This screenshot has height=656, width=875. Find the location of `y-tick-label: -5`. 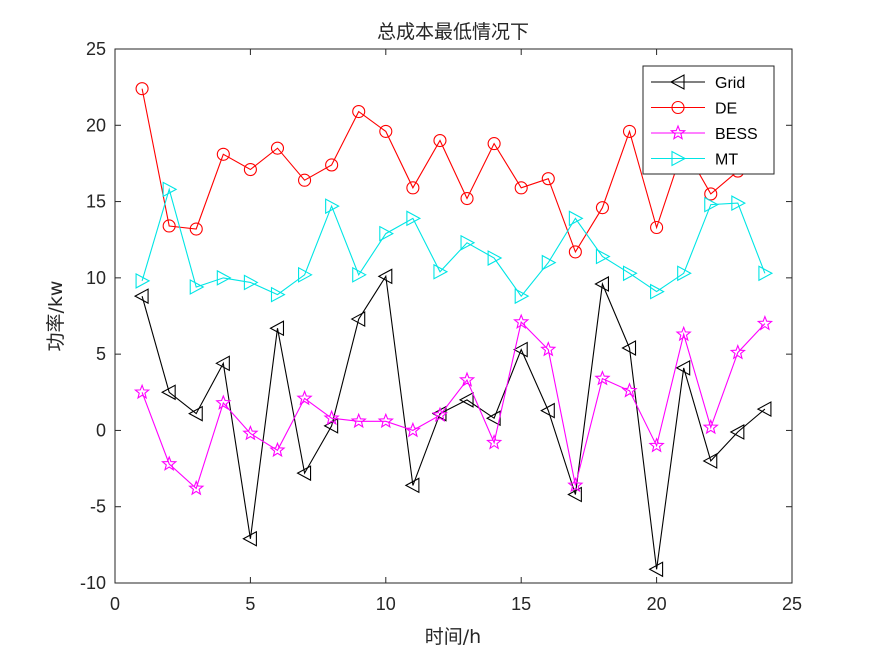

y-tick-label: -5 is located at coordinates (98, 507).